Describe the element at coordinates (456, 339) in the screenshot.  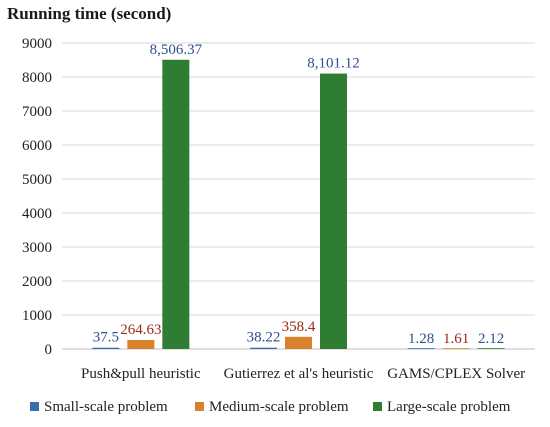
I see `data-label: 1.61` at that location.